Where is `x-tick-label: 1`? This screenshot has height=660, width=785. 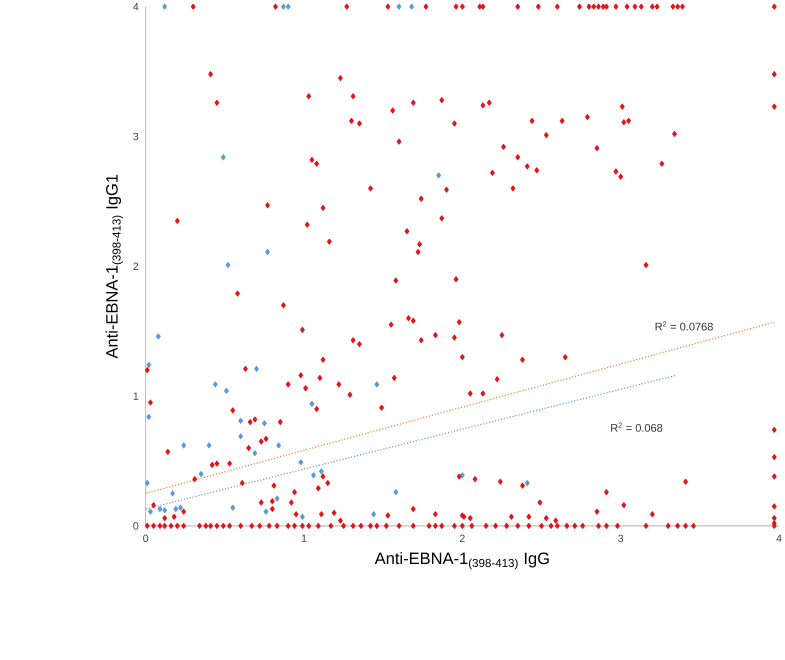
x-tick-label: 1 is located at coordinates (304, 538).